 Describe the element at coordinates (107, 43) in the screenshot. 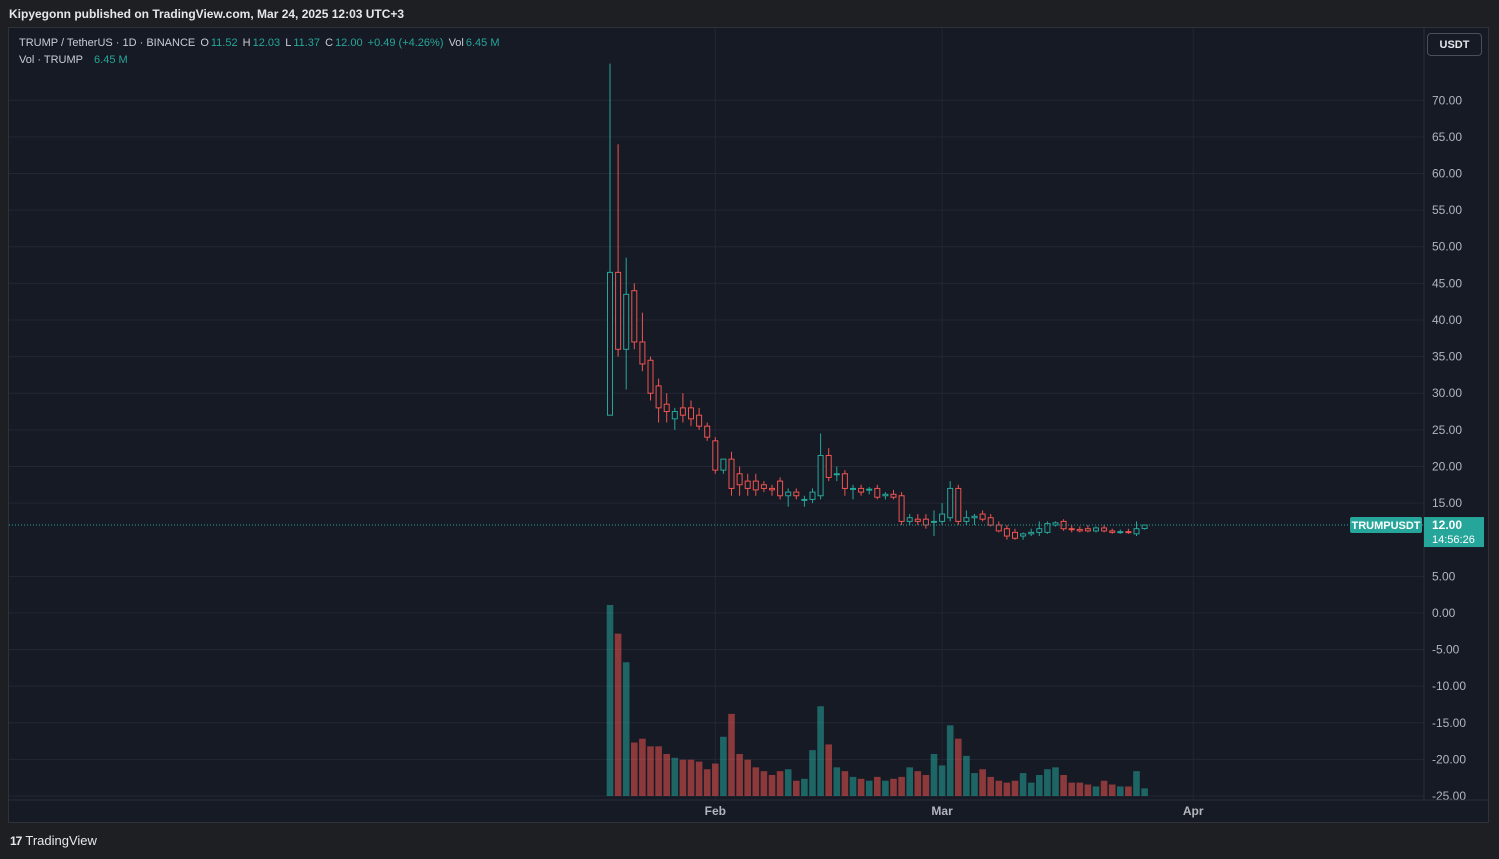

I see `legend-symbol: TRUMP / TetherUS · 1D · BINANCE` at that location.